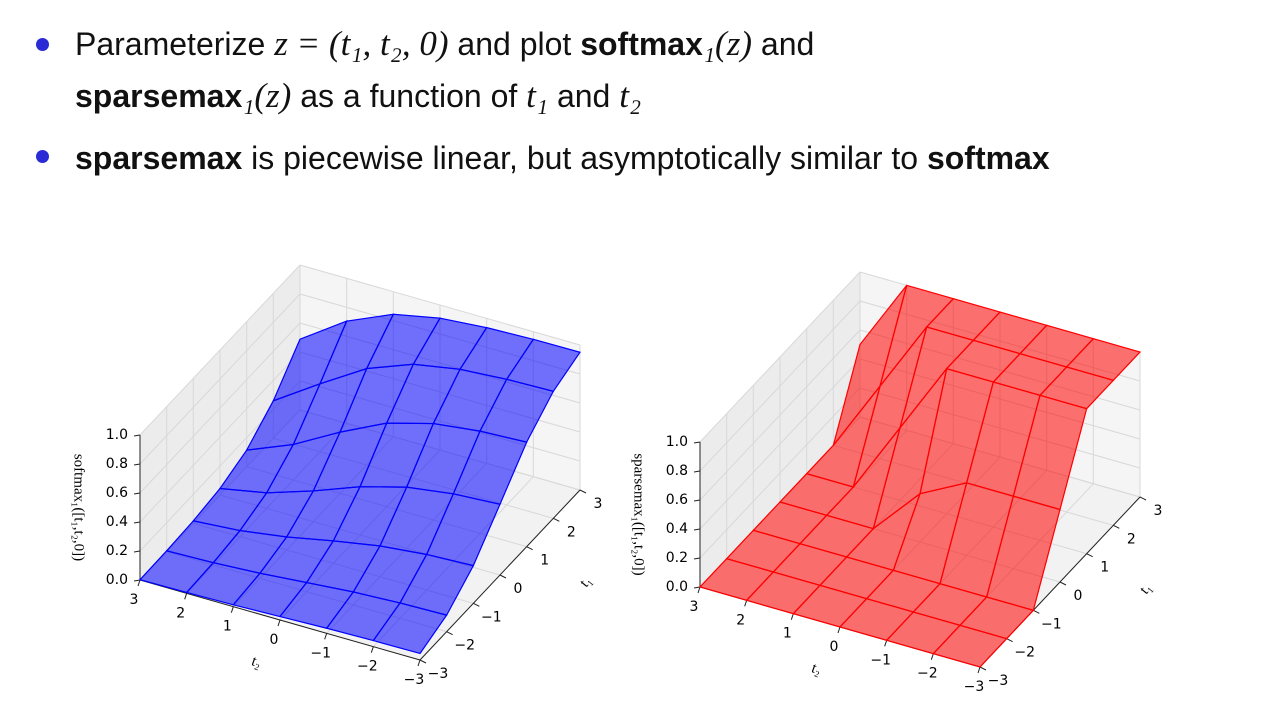 The image size is (1276, 726). I want to click on y-tick-label: 0, so click(834, 647).